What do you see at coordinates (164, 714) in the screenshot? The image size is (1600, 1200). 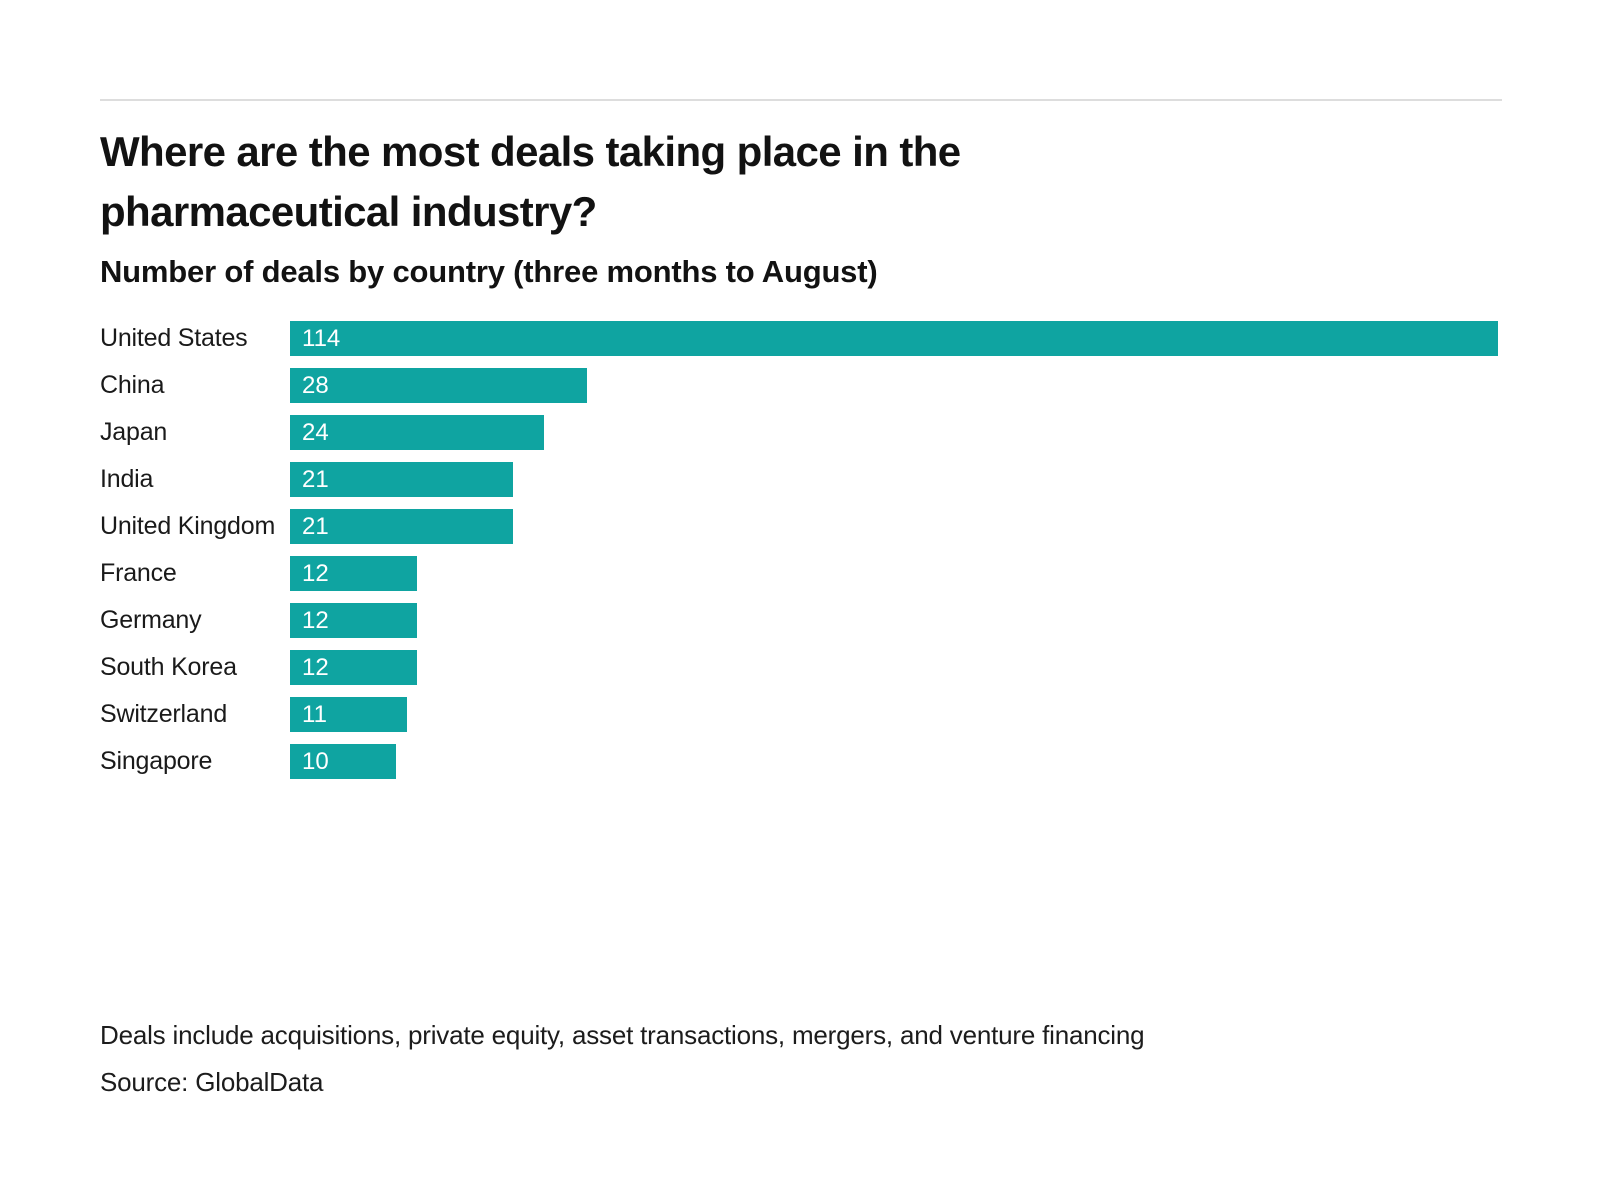 I see `category-label: Switzerland` at bounding box center [164, 714].